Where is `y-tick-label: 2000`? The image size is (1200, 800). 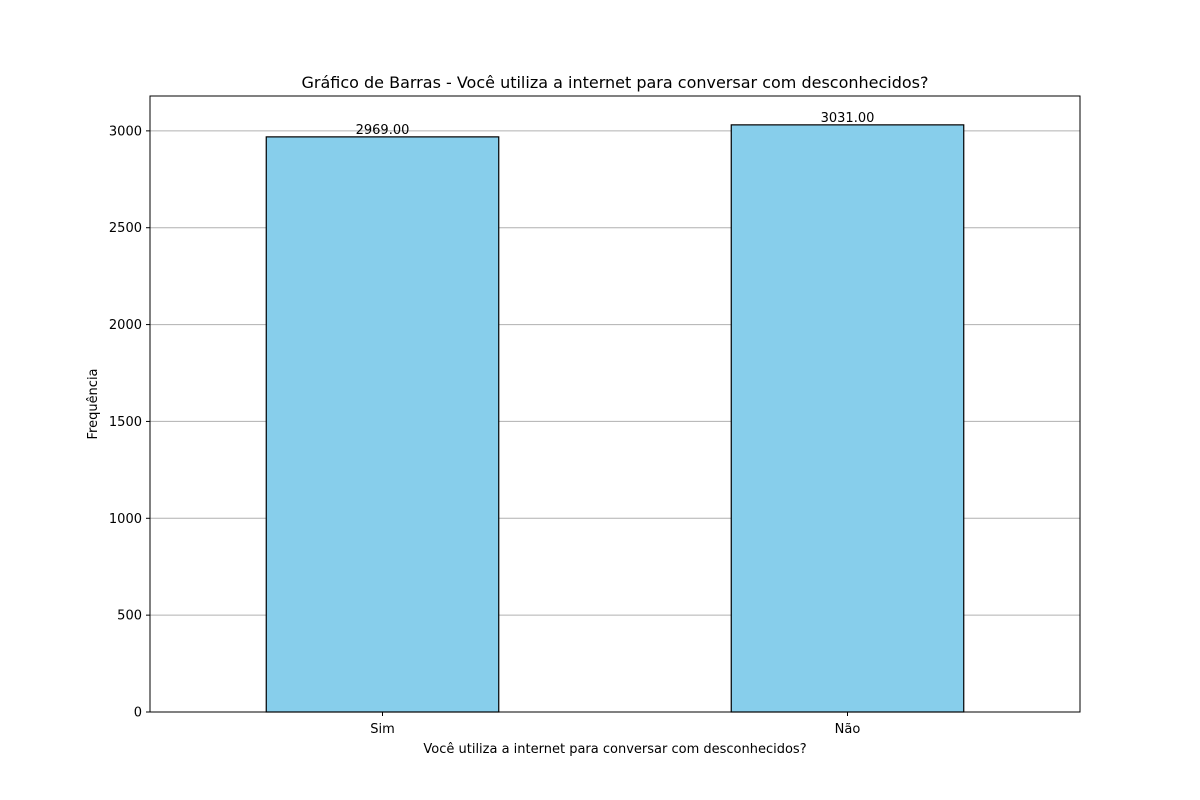 y-tick-label: 2000 is located at coordinates (125, 325).